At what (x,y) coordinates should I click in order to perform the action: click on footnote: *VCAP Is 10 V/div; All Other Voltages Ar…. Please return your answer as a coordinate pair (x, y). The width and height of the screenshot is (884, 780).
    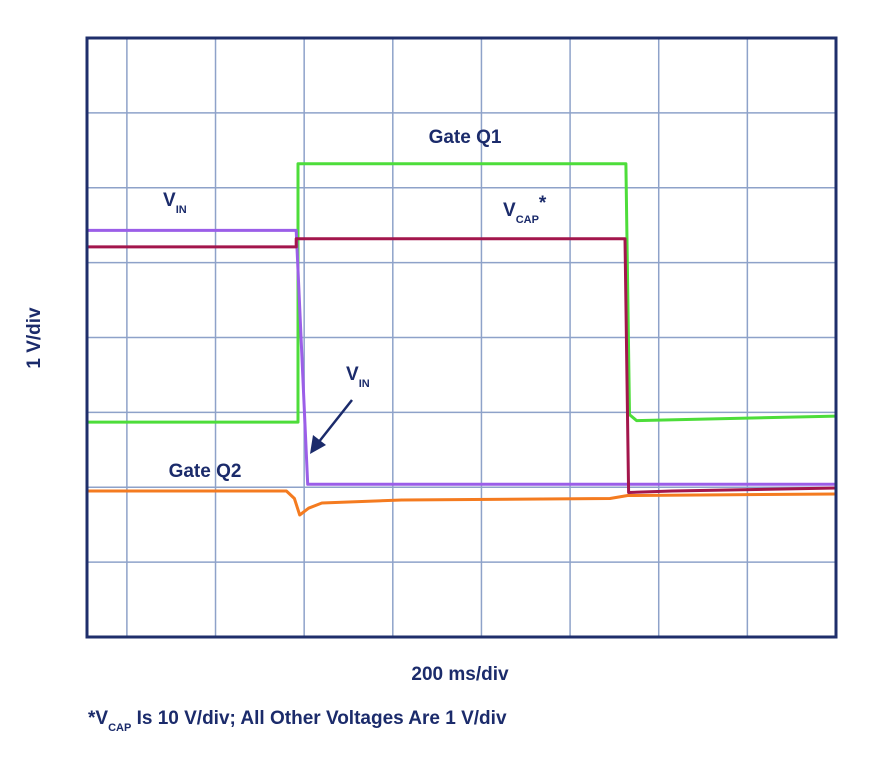
    Looking at the image, I should click on (297, 721).